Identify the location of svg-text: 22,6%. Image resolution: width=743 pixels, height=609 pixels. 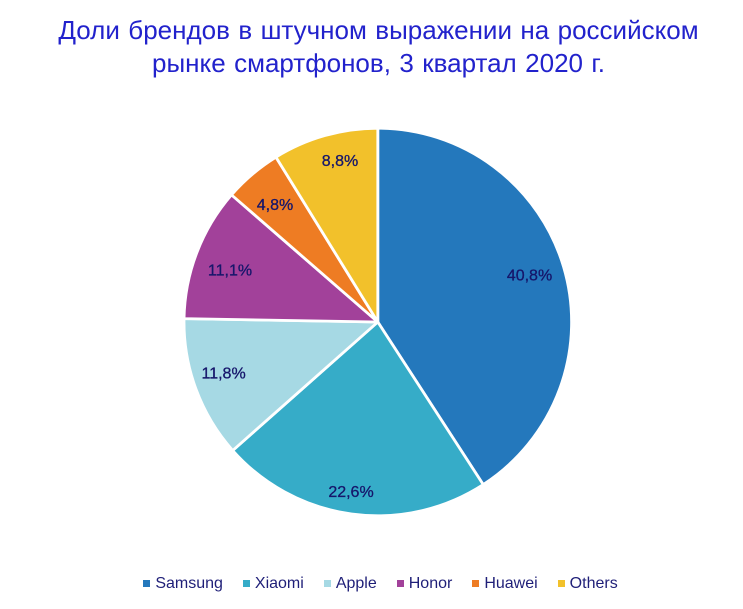
(350, 492).